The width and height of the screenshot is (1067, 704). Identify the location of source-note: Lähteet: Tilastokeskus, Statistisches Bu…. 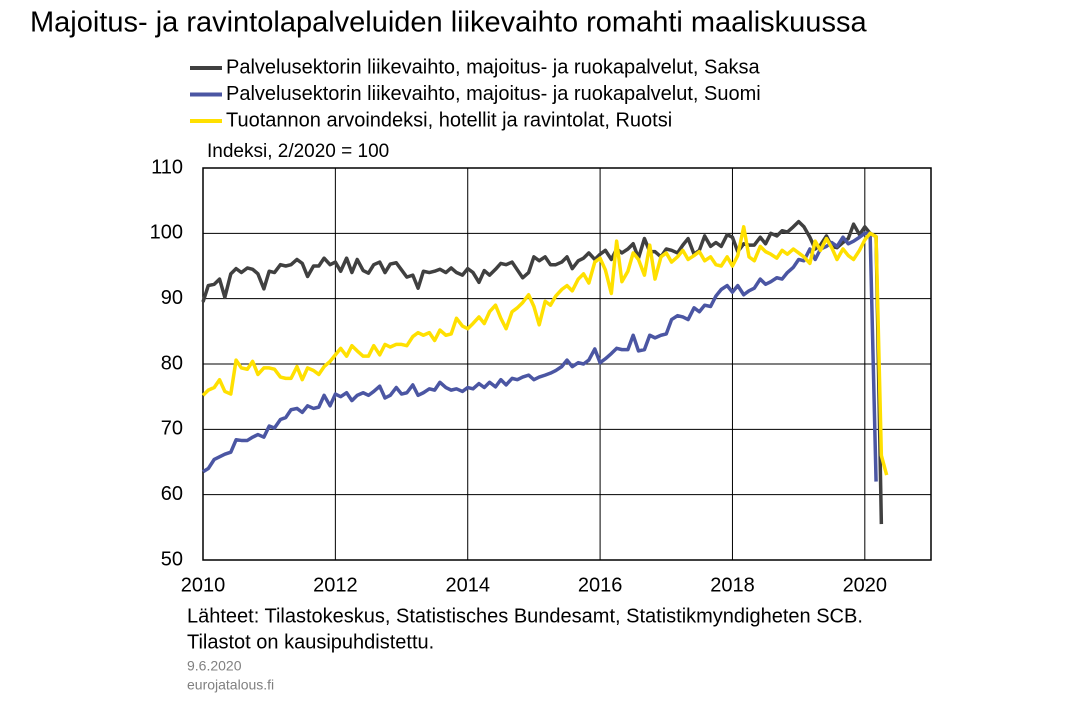
(525, 616).